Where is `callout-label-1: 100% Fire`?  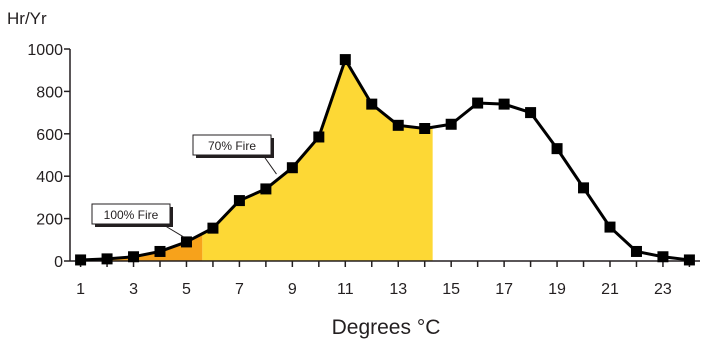
callout-label-1: 100% Fire is located at coordinates (131, 215).